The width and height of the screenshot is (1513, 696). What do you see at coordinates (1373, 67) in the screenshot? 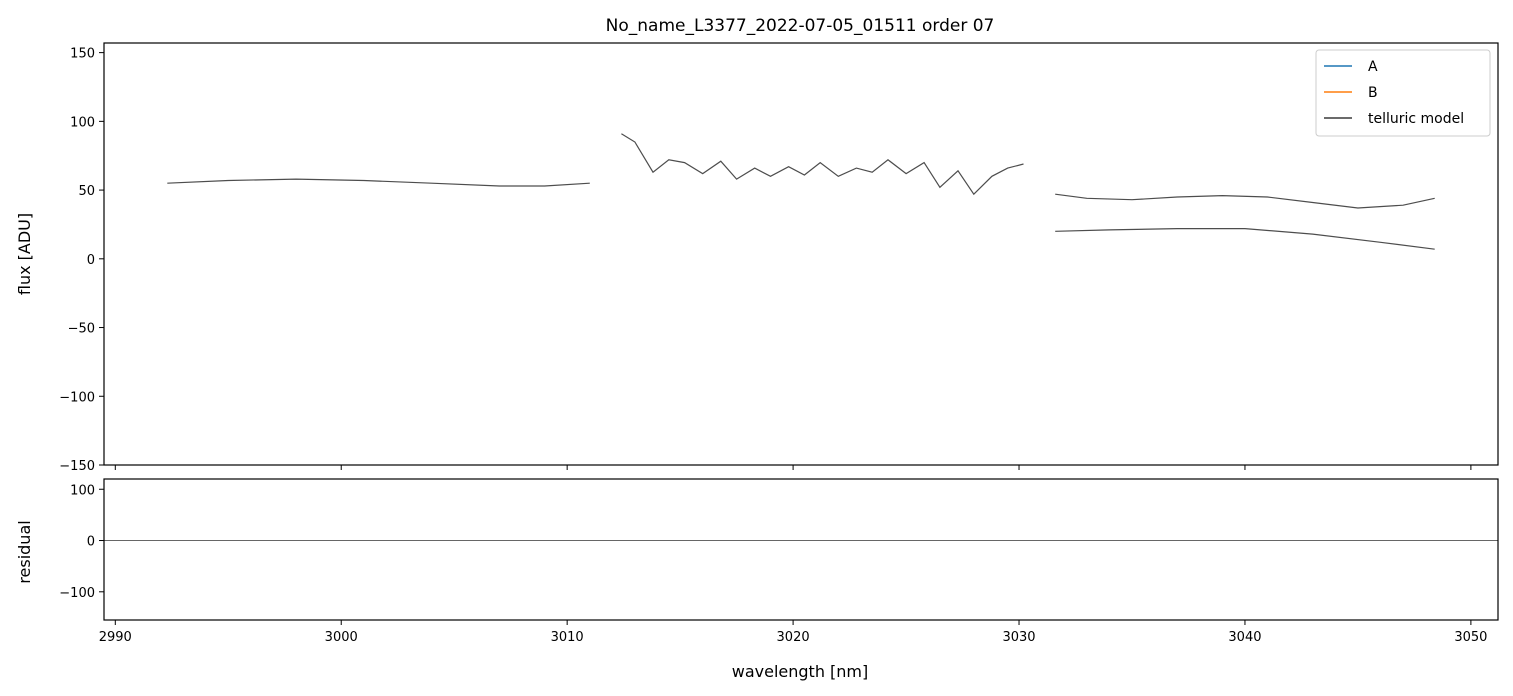
I see `legend-label-a: A` at bounding box center [1373, 67].